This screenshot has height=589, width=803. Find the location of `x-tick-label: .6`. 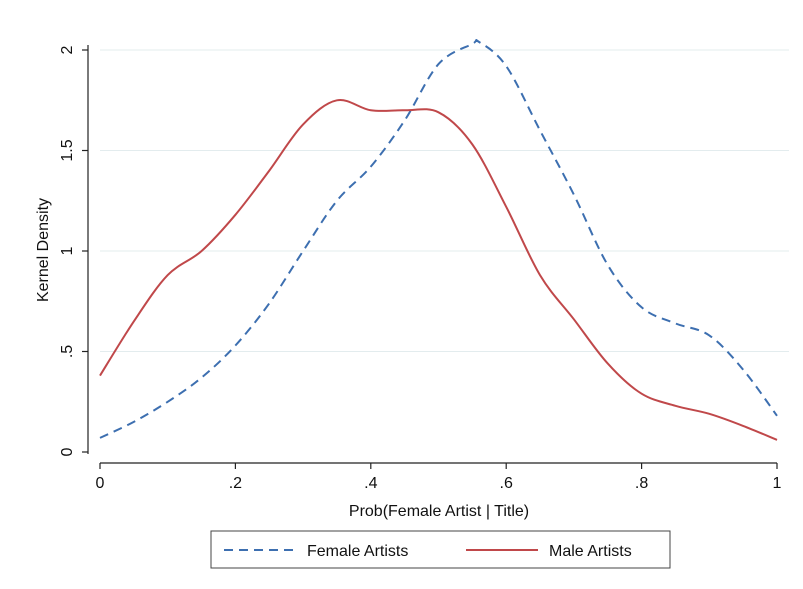

x-tick-label: .6 is located at coordinates (506, 483).